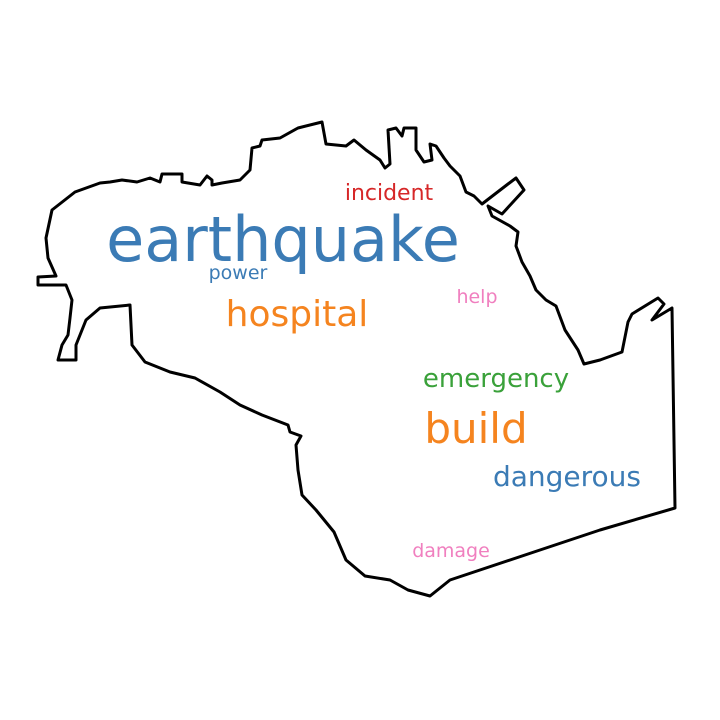 Image resolution: width=720 pixels, height=720 pixels. What do you see at coordinates (567, 476) in the screenshot?
I see `word-dangerous: dangerous` at bounding box center [567, 476].